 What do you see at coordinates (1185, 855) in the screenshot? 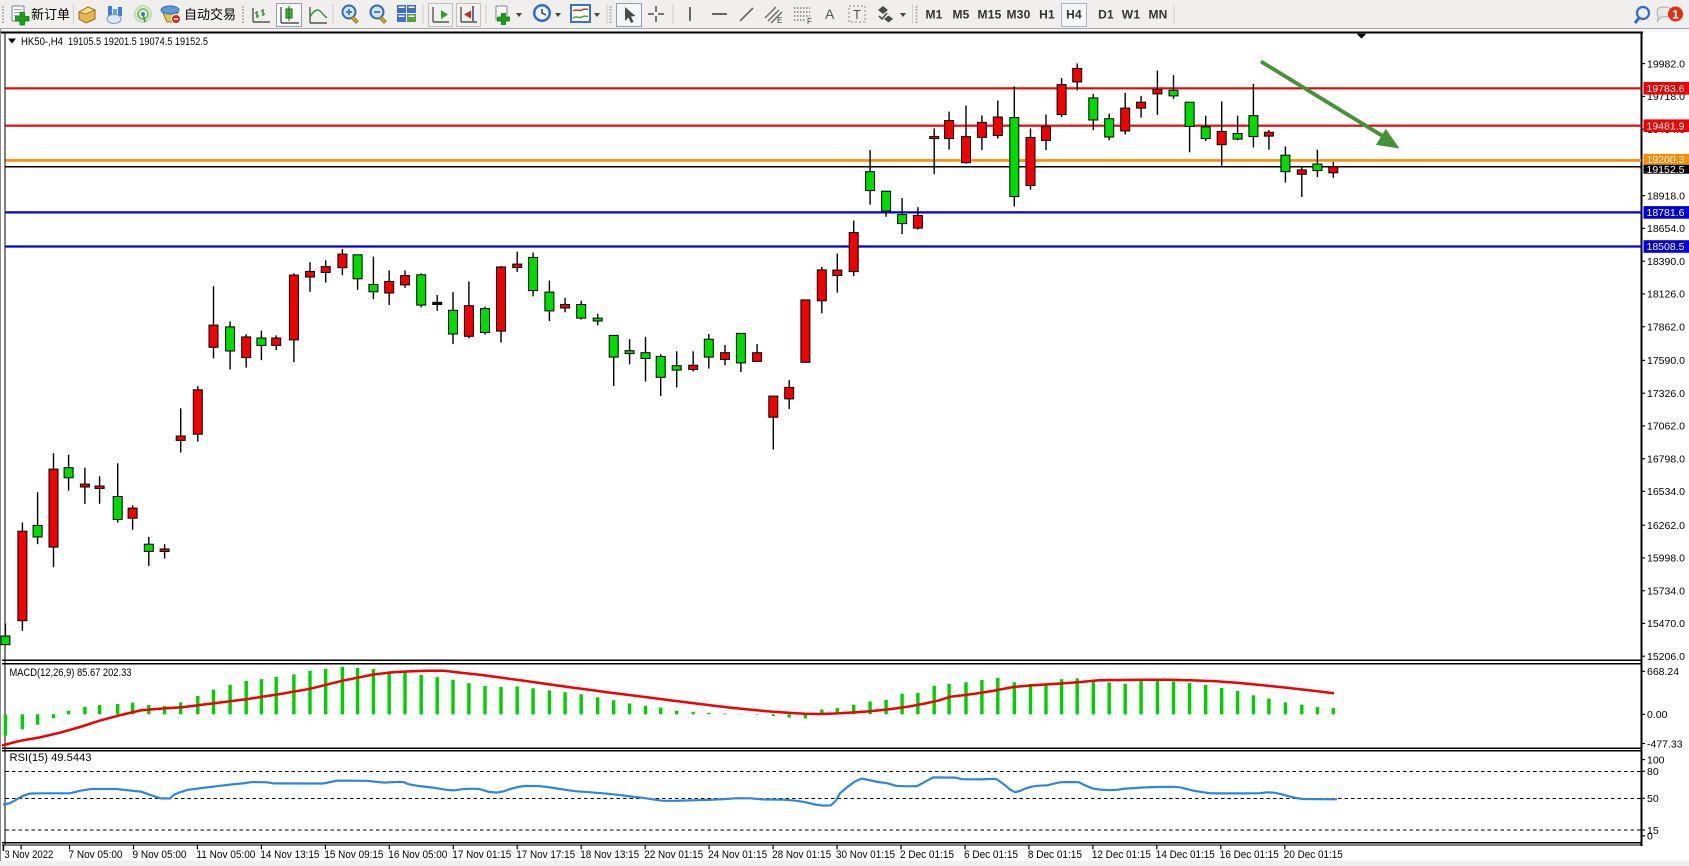
I see `svg-text: 14 Dec 01:15` at bounding box center [1185, 855].